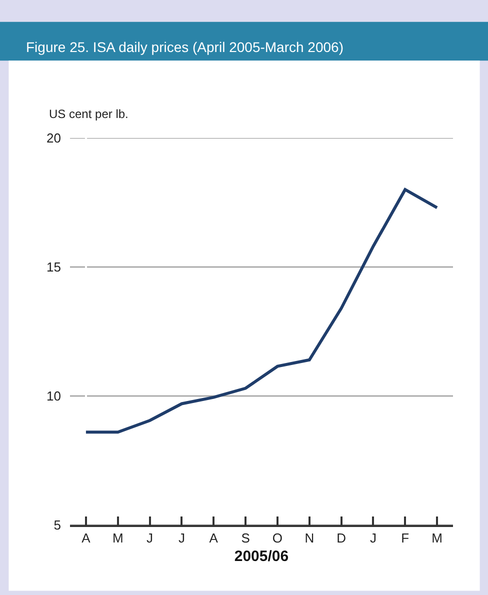 The image size is (488, 595). Describe the element at coordinates (57, 525) in the screenshot. I see `y-tick-label: 5` at that location.